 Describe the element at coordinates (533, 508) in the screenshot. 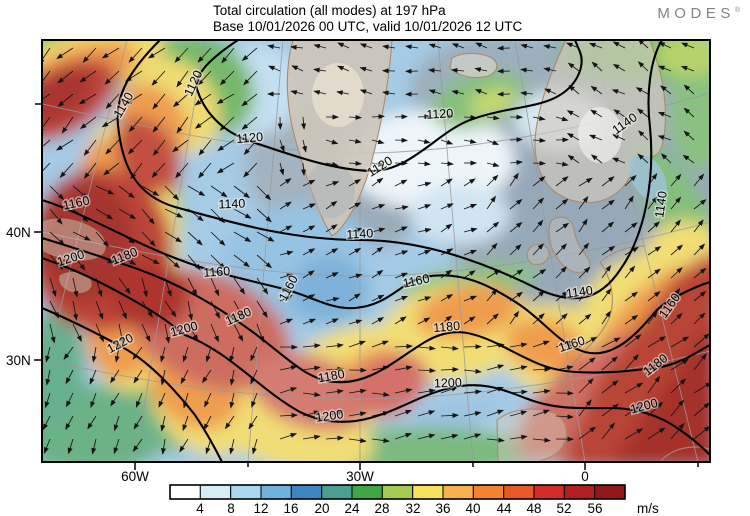

I see `colorbar-tick-label: 48` at that location.